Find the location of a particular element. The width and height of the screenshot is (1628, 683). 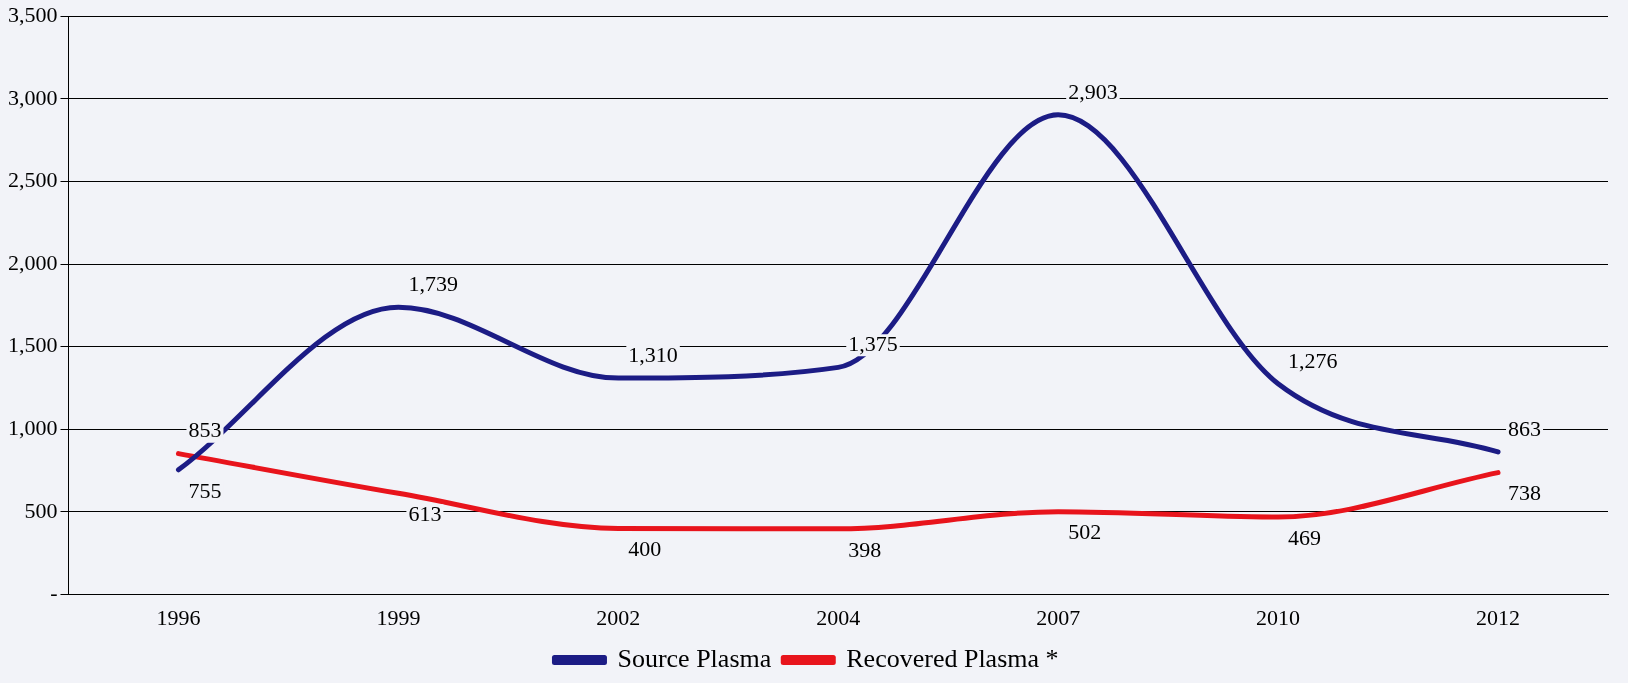

x-tick-label: 2002 is located at coordinates (618, 617).